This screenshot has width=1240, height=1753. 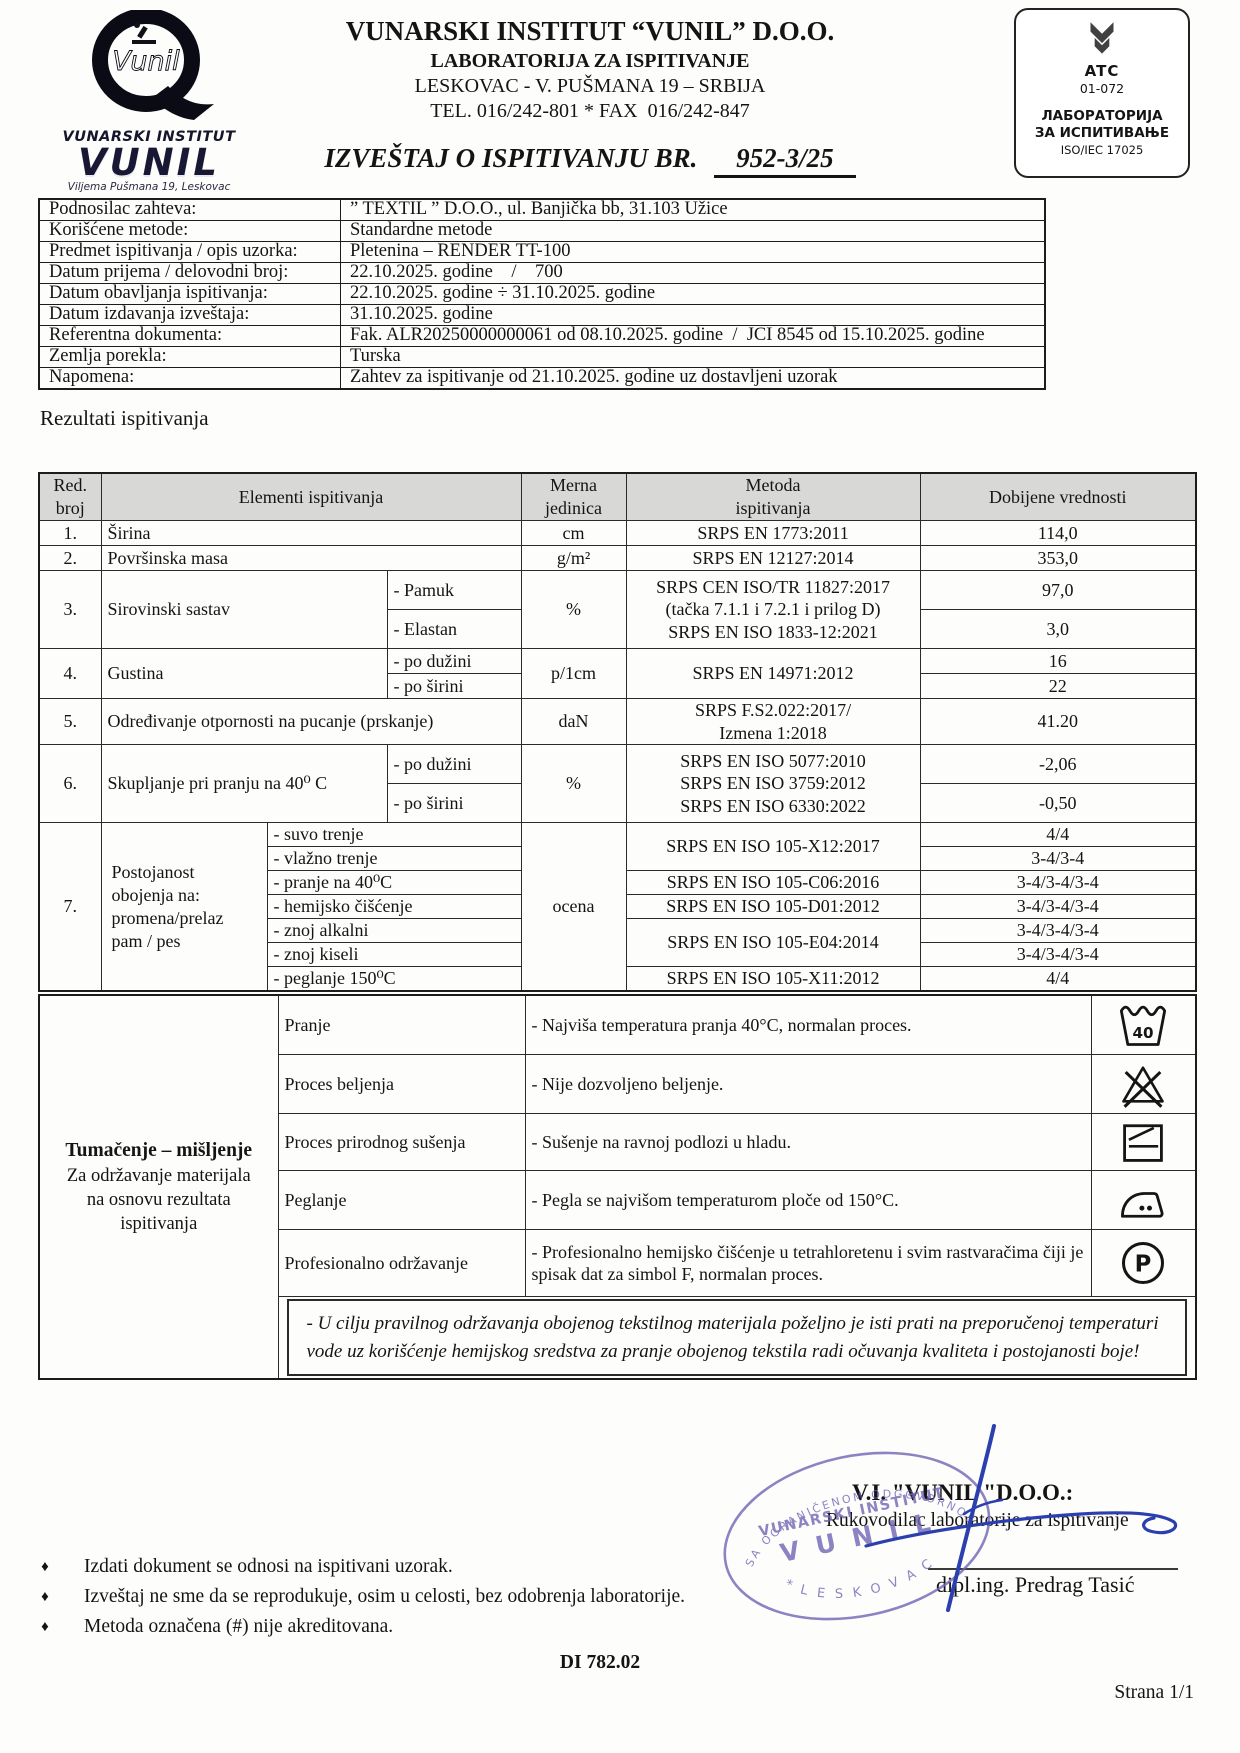 I want to click on meta-label: Referentna dokumenta:, so click(x=189, y=336).